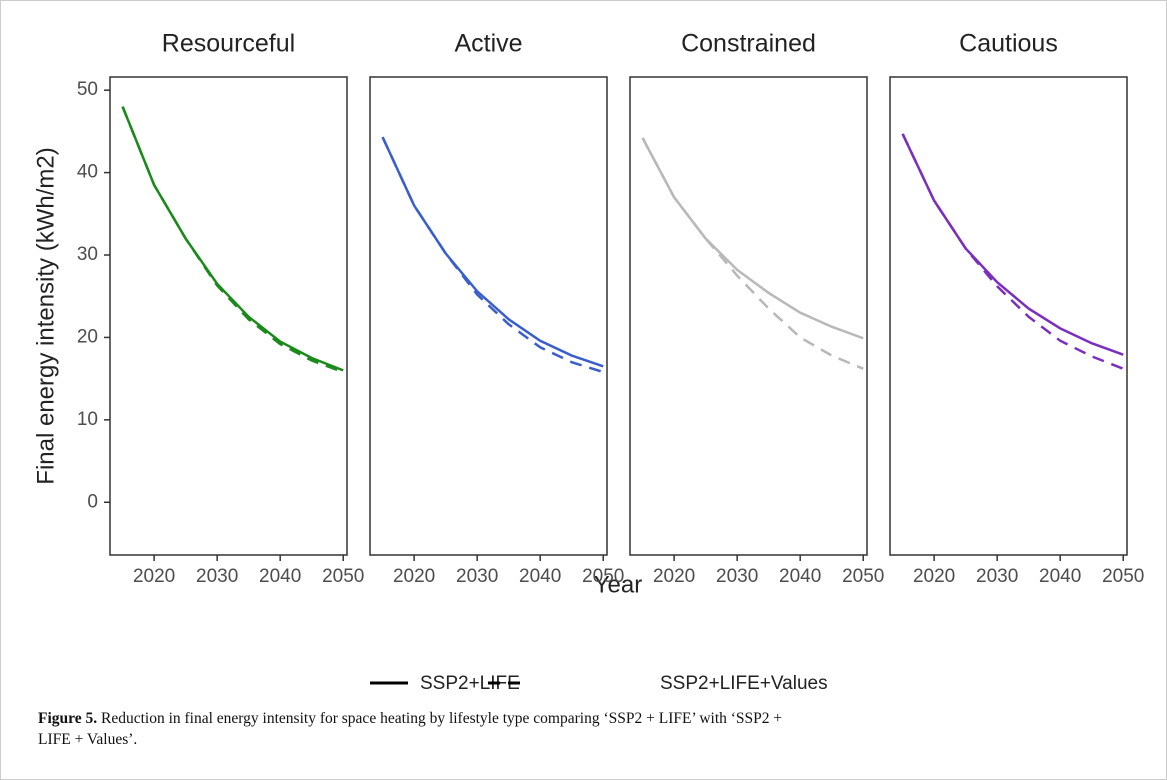 The width and height of the screenshot is (1167, 780). Describe the element at coordinates (87, 336) in the screenshot. I see `y-tick-label: 20` at that location.